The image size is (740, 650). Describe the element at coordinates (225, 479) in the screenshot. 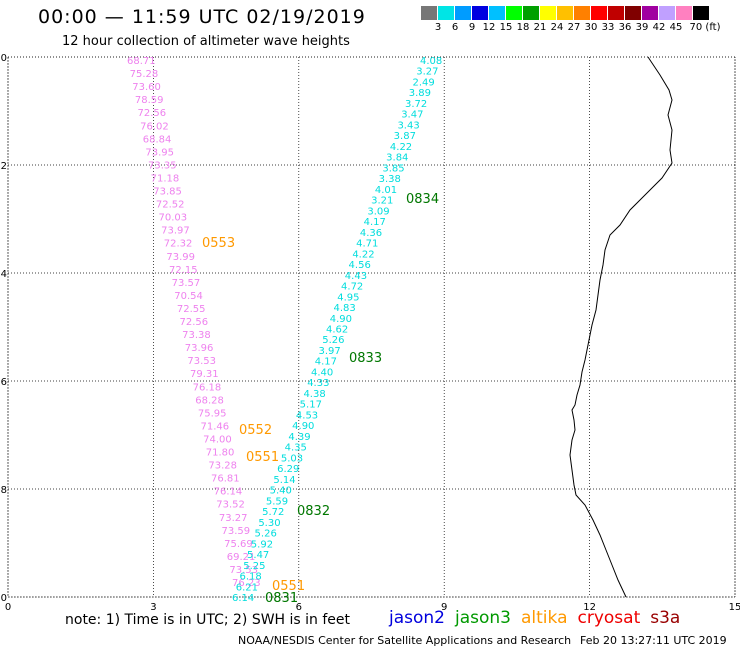

I see `pink-track-value: 76.81` at that location.